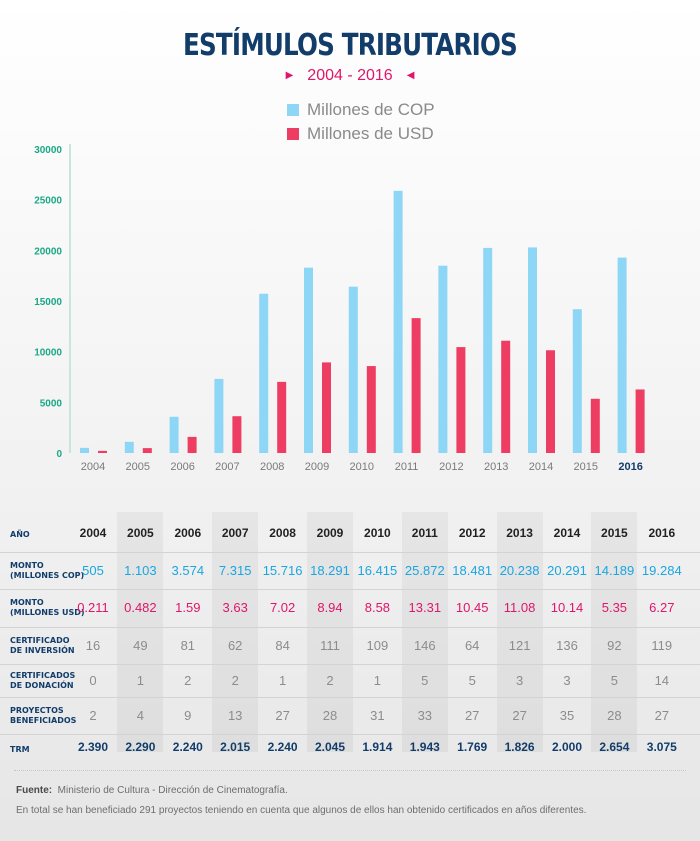 This screenshot has width=700, height=841. Describe the element at coordinates (519, 747) in the screenshot. I see `table-cell: 1.826` at that location.